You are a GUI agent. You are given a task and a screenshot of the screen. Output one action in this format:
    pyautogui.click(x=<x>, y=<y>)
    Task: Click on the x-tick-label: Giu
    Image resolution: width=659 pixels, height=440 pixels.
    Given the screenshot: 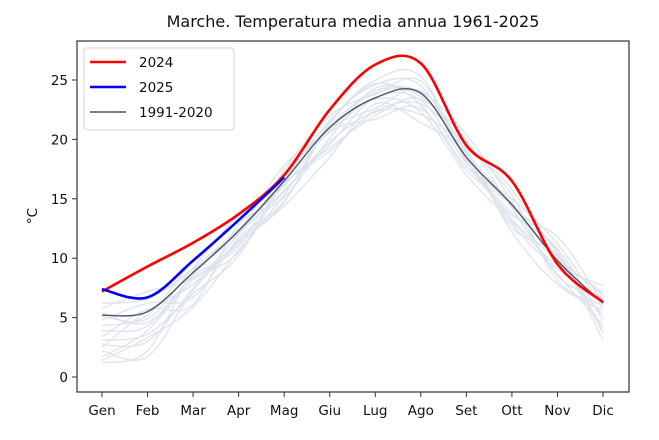 What is the action you would take?
    pyautogui.click(x=329, y=411)
    